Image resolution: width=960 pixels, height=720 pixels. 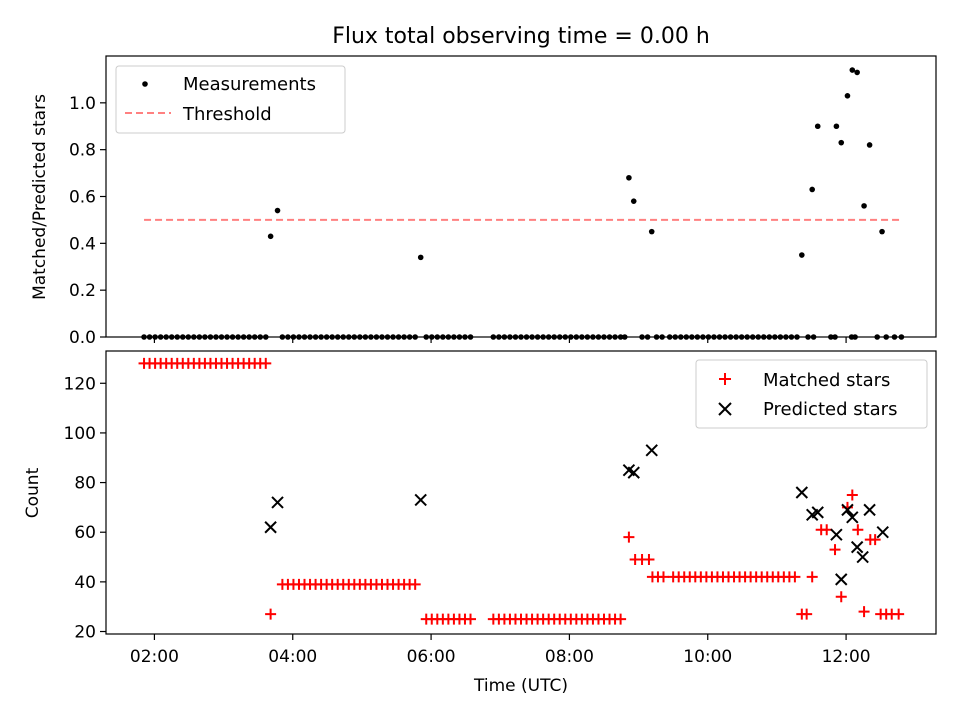 What do you see at coordinates (82, 104) in the screenshot?
I see `top-y-tick-label: 1.0` at bounding box center [82, 104].